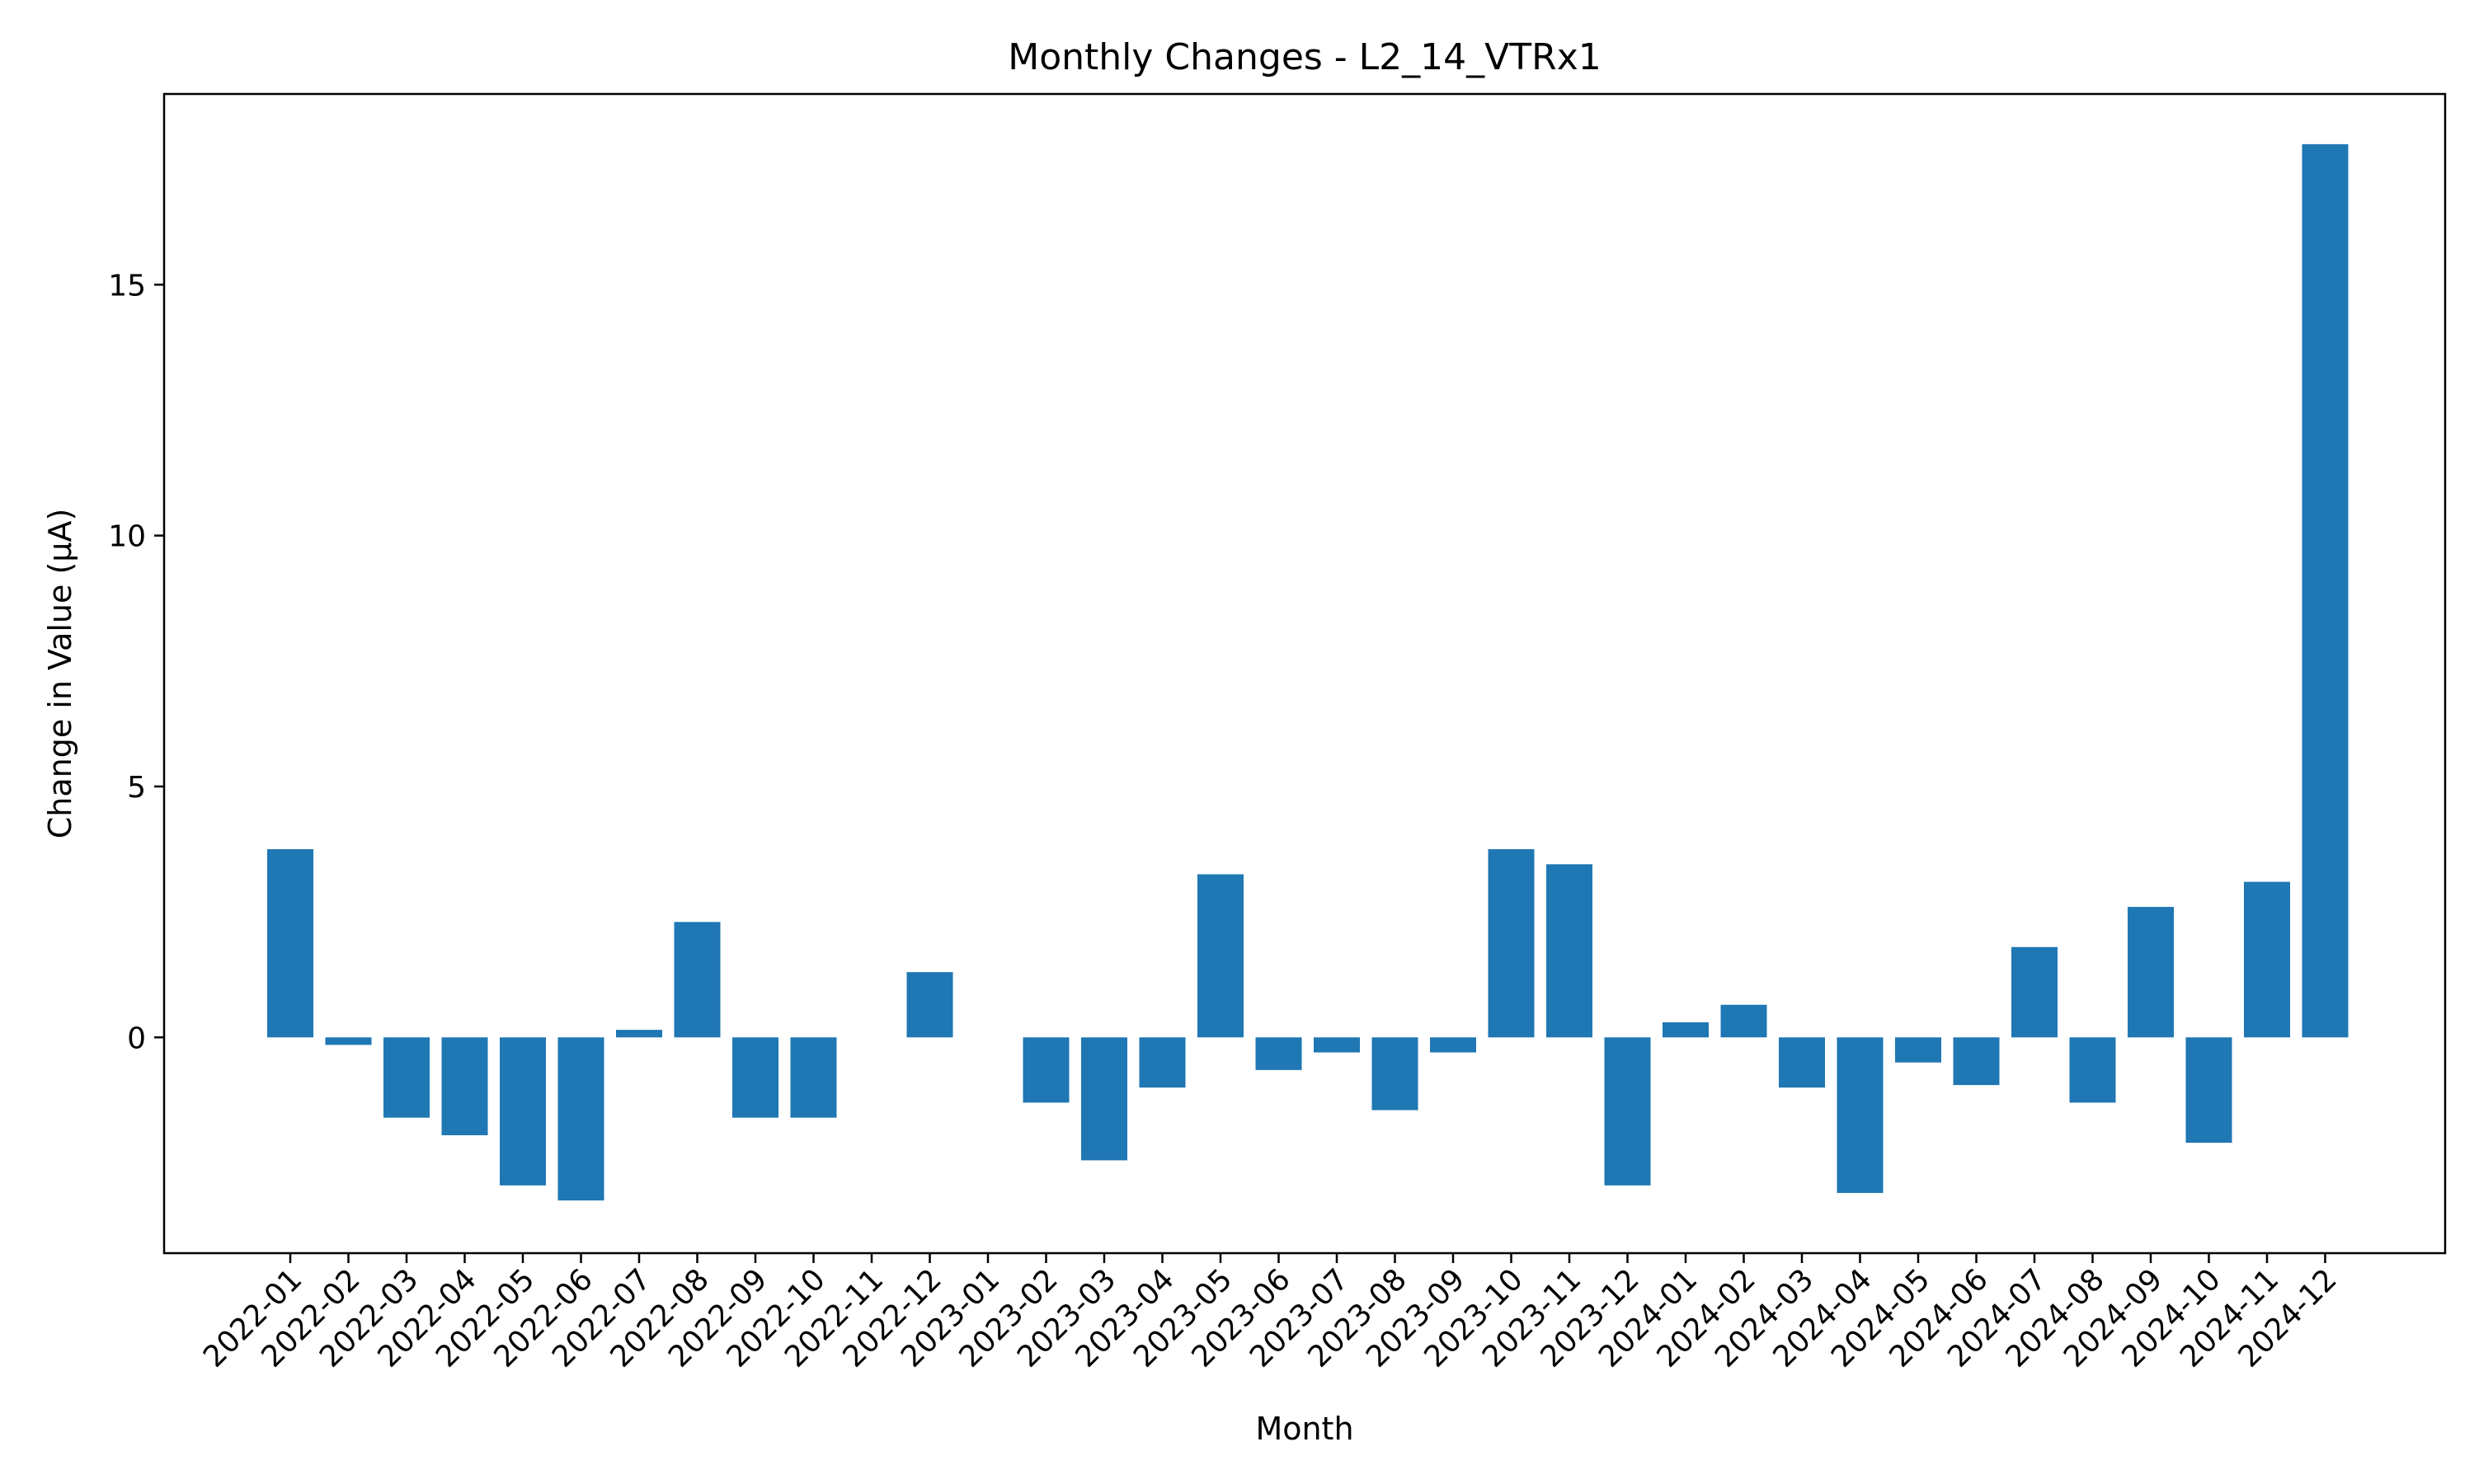  I want to click on y-tick-label: 15, so click(127, 286).